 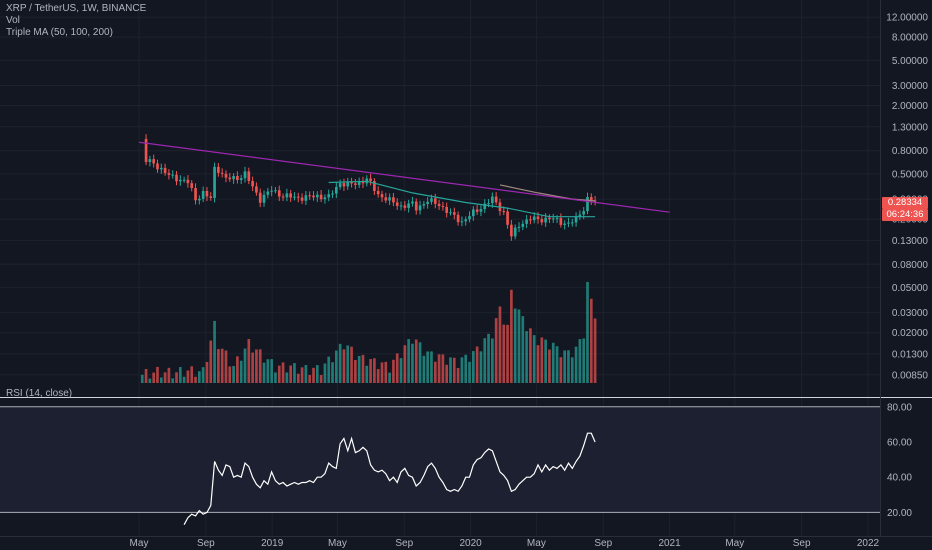 I want to click on price-tick-label: 0.01300, so click(x=910, y=354).